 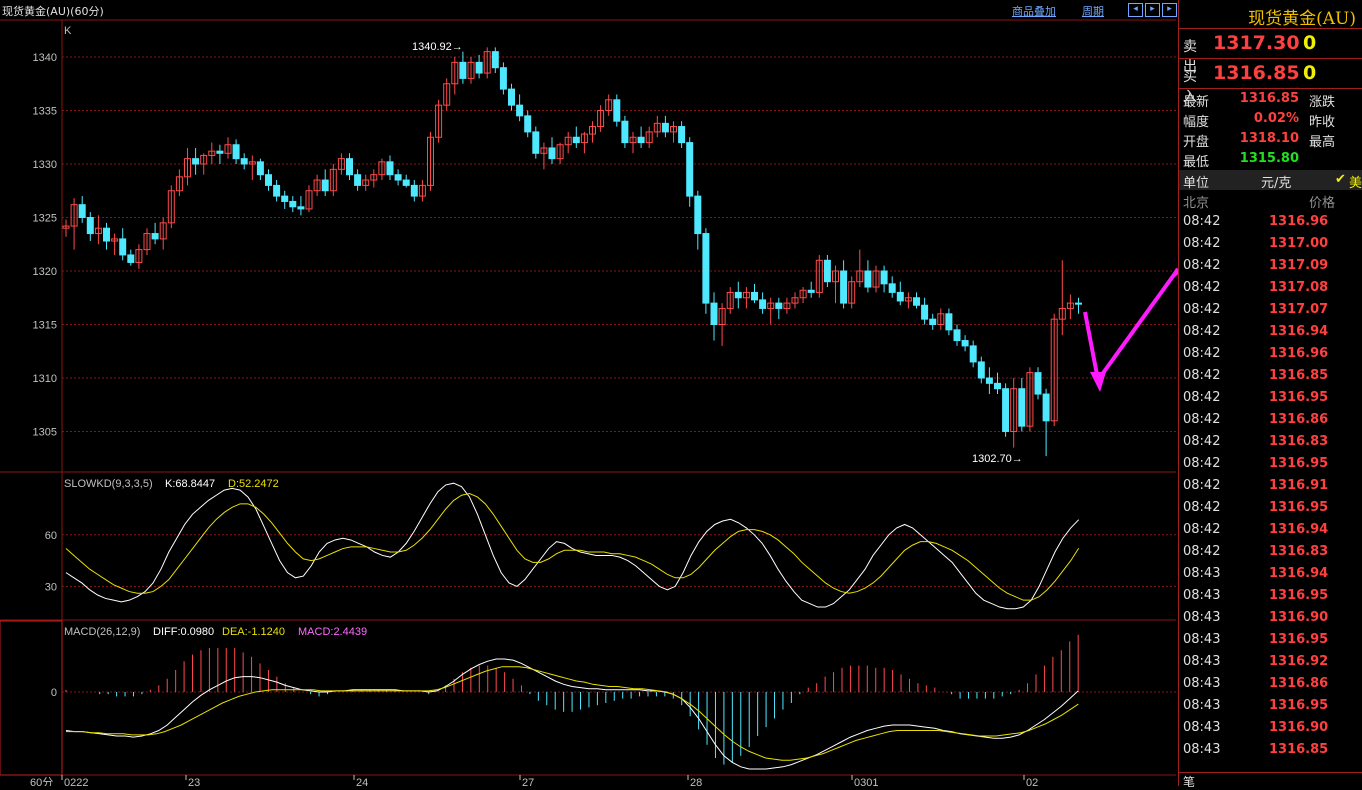 I want to click on stat-value: 1315.80, so click(x=1269, y=158).